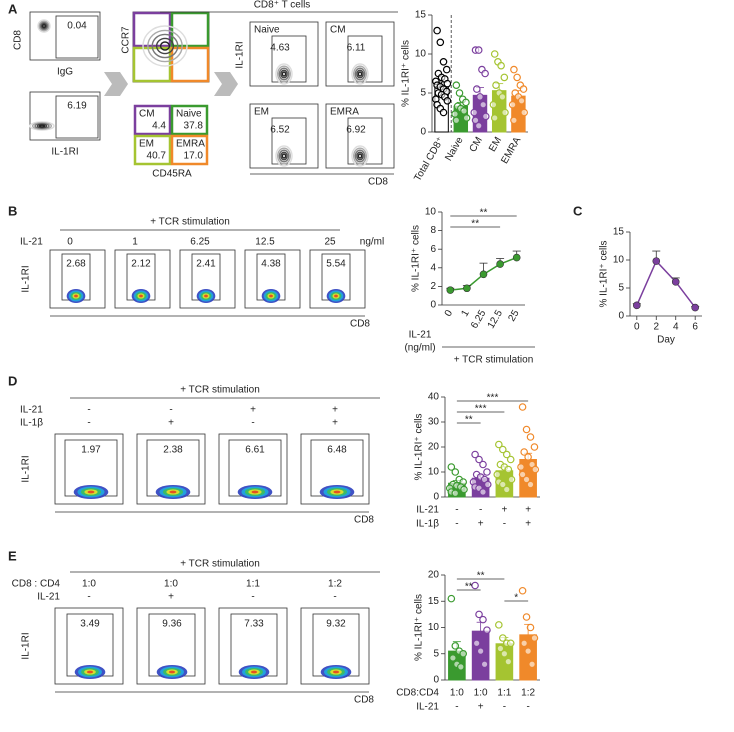 Image resolution: width=734 pixels, height=732 pixels. What do you see at coordinates (77, 26) in the screenshot?
I see `gate-value: 0.04` at bounding box center [77, 26].